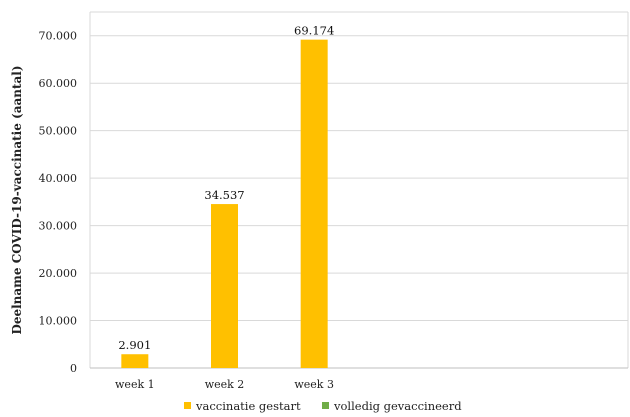 This screenshot has height=417, width=630. I want to click on y-axis-label: Deelname COVID-19-vaccinatie (aantal), so click(17, 199).